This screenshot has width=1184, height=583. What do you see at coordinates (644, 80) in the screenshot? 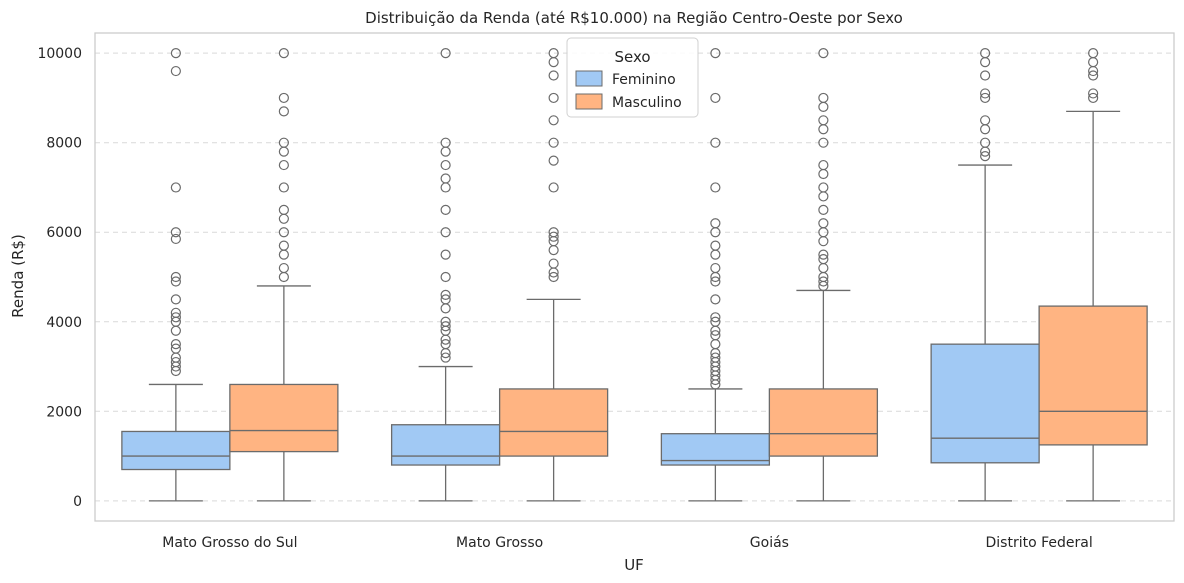
I see `legend-label: Feminino` at bounding box center [644, 80].